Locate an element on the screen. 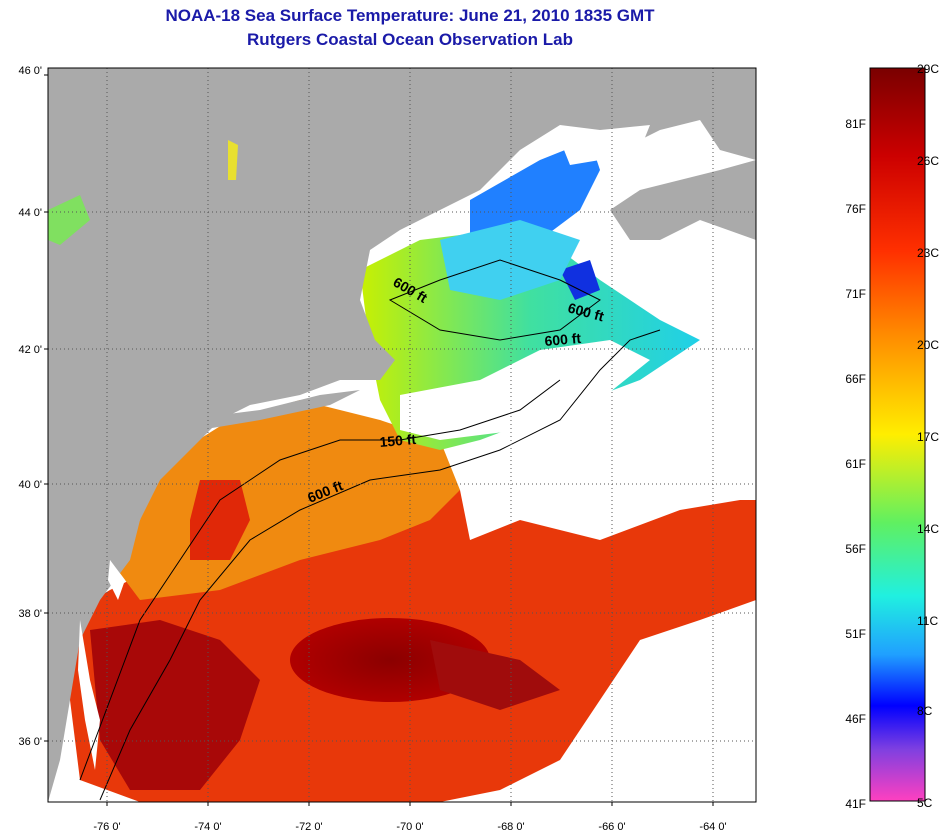 The height and width of the screenshot is (840, 944). lat-label: 44 0' is located at coordinates (30, 213).